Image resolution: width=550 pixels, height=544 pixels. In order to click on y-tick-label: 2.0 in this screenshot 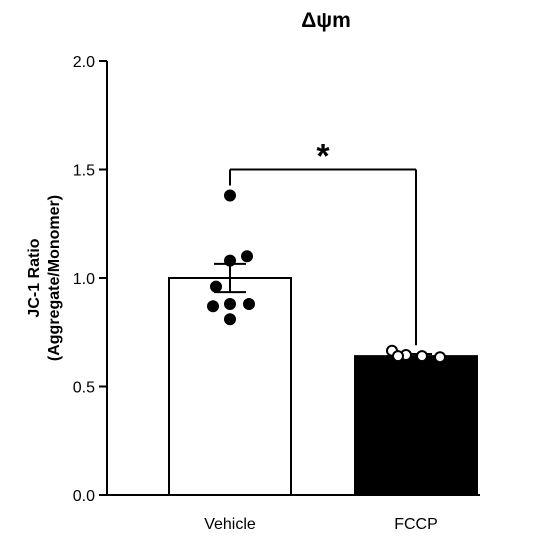, I will do `click(84, 62)`.